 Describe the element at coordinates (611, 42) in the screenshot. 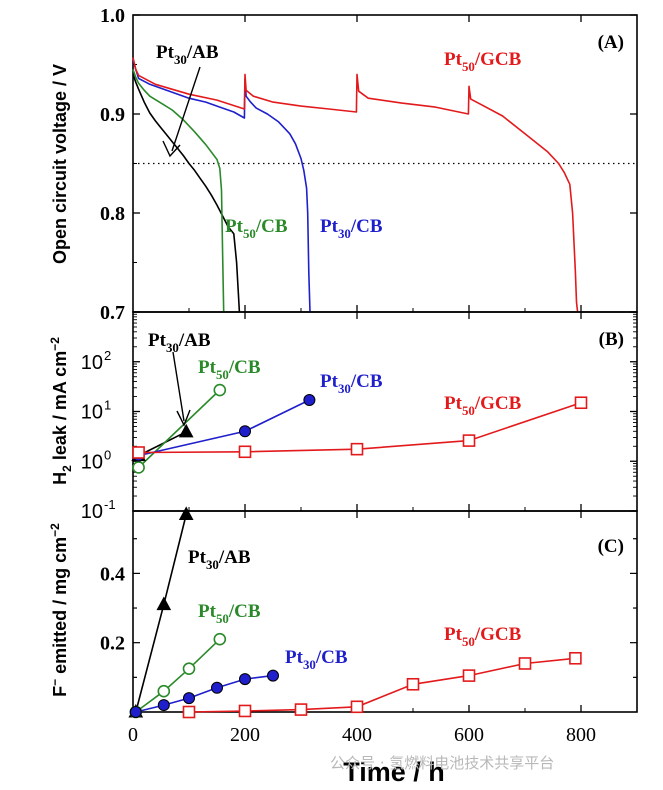

I see `panel-label: (A)` at that location.